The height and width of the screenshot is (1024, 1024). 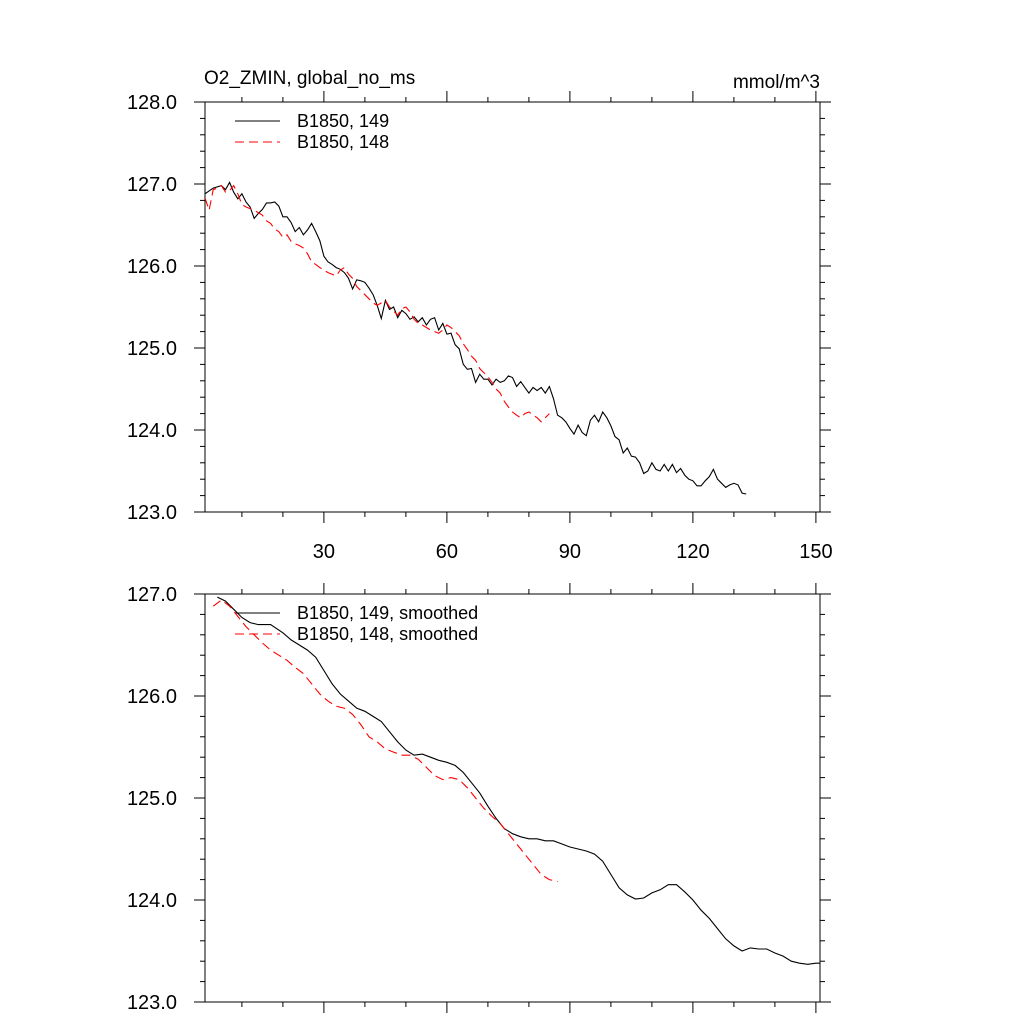 What do you see at coordinates (570, 552) in the screenshot?
I see `x-tick-label: 90` at bounding box center [570, 552].